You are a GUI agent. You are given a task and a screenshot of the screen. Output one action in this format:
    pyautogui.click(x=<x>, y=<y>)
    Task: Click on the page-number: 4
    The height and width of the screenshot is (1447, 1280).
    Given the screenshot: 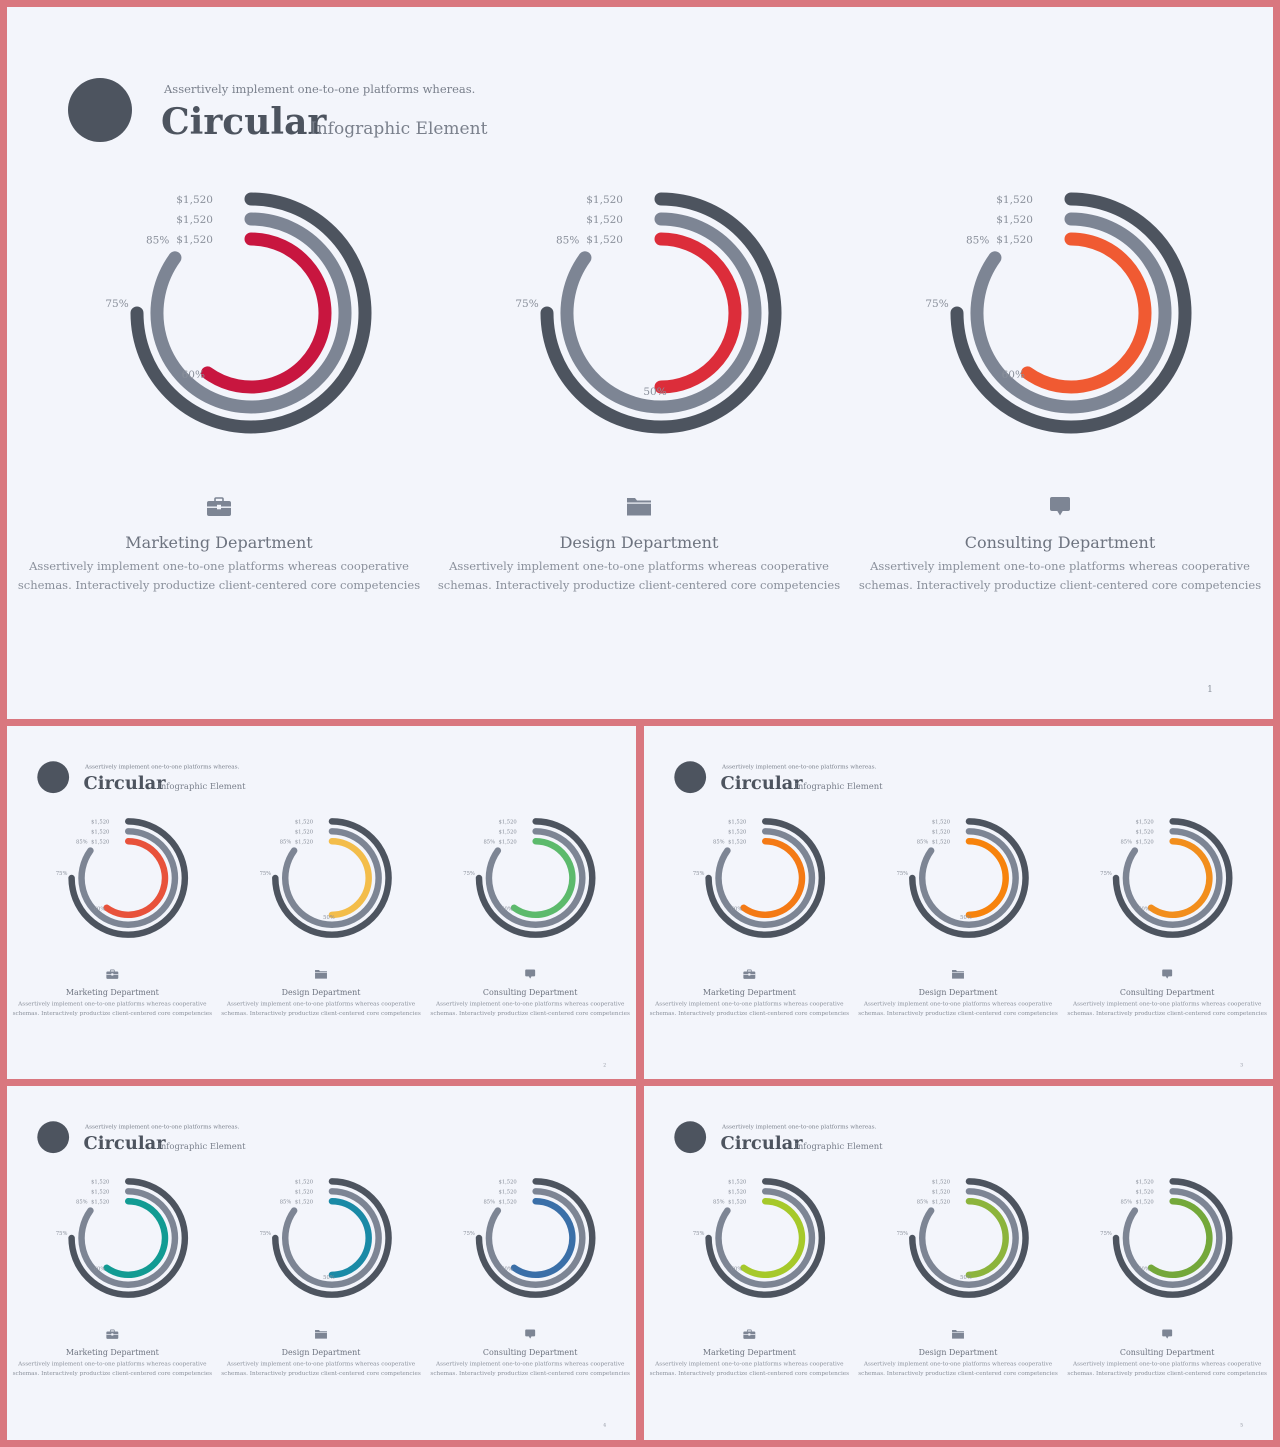 What is the action you would take?
    pyautogui.click(x=604, y=1425)
    